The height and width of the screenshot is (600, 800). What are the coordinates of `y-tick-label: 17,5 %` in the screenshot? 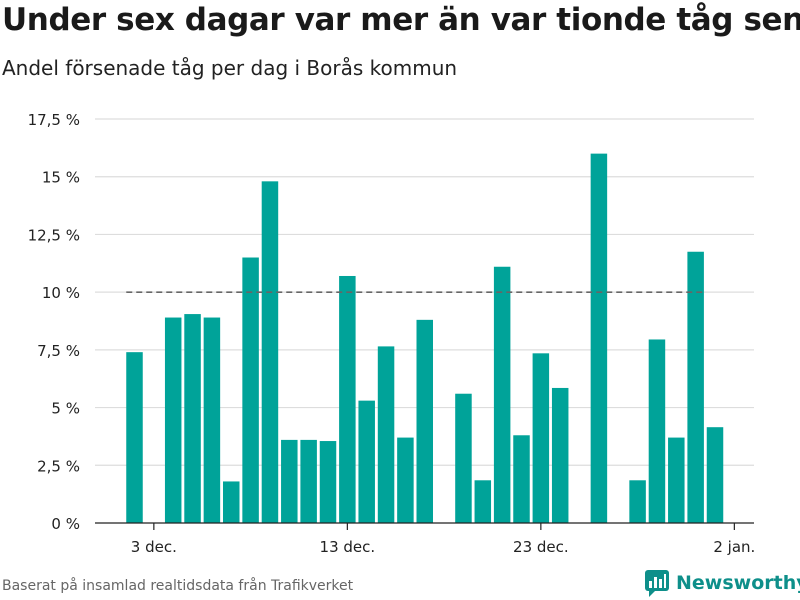 It's located at (54, 120).